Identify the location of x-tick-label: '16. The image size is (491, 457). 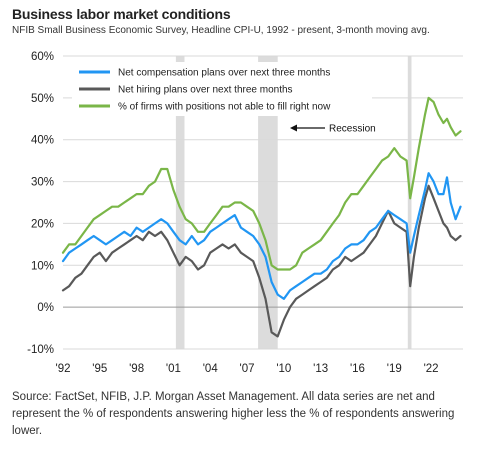
(357, 369).